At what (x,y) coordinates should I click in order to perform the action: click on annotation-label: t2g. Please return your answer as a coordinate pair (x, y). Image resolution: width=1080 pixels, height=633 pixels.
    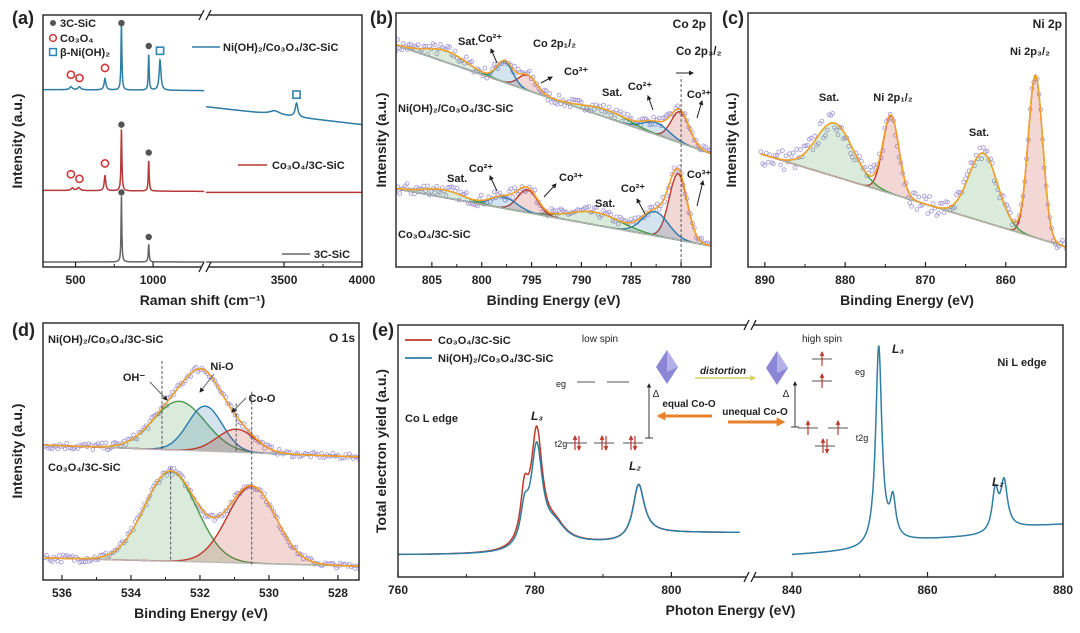
    Looking at the image, I should click on (862, 438).